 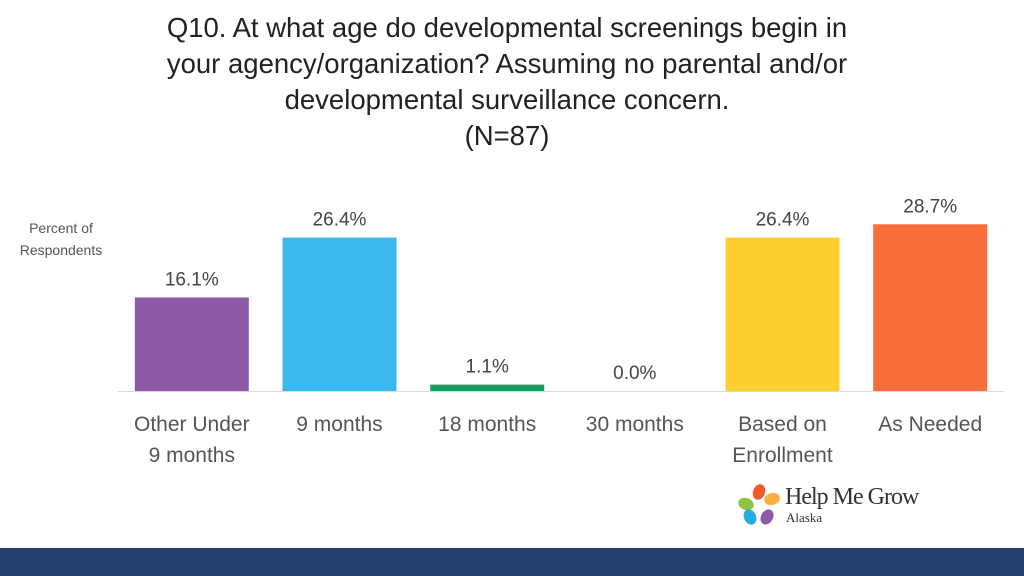 I want to click on footer-band, so click(x=512, y=562).